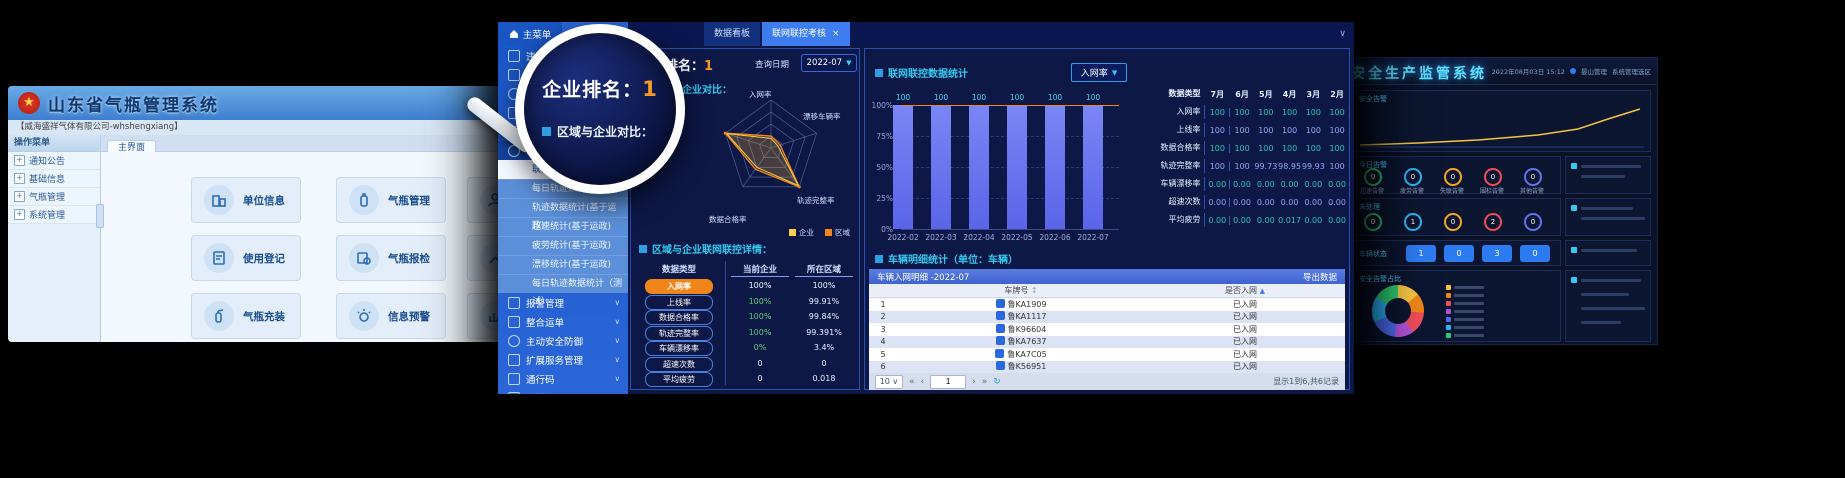 Image resolution: width=1845 pixels, height=478 pixels. Describe the element at coordinates (1107, 341) in the screenshot. I see `table-row: 4 鲁KA7637 已入网` at that location.